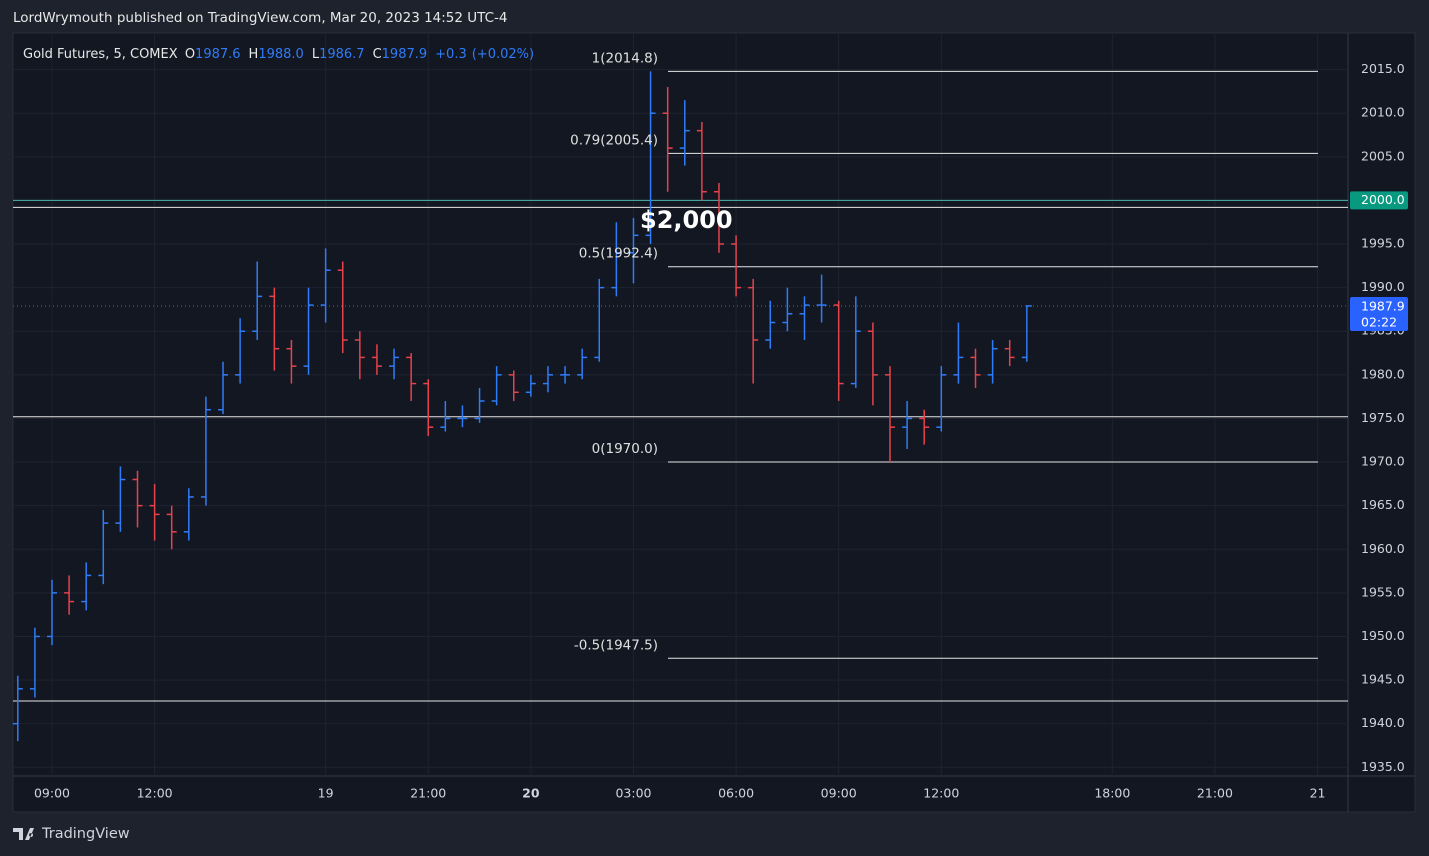 The image size is (1429, 856). What do you see at coordinates (625, 58) in the screenshot?
I see `fib-label: 1(2014.8)` at bounding box center [625, 58].